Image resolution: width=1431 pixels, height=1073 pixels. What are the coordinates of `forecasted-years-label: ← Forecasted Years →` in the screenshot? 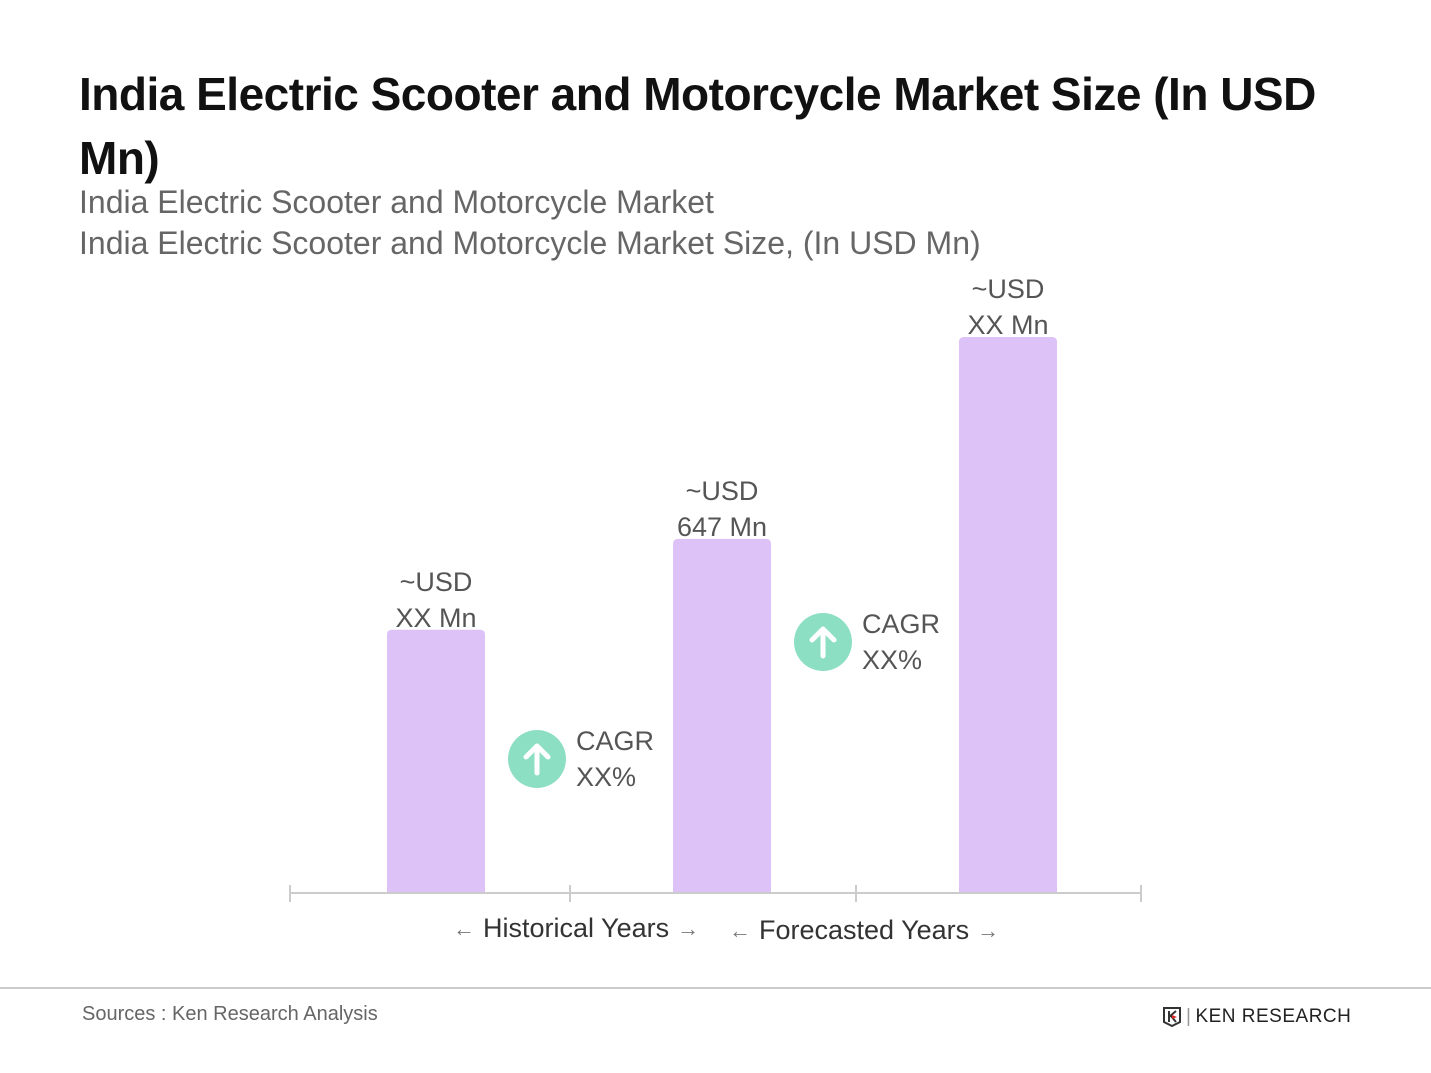 It's located at (864, 930).